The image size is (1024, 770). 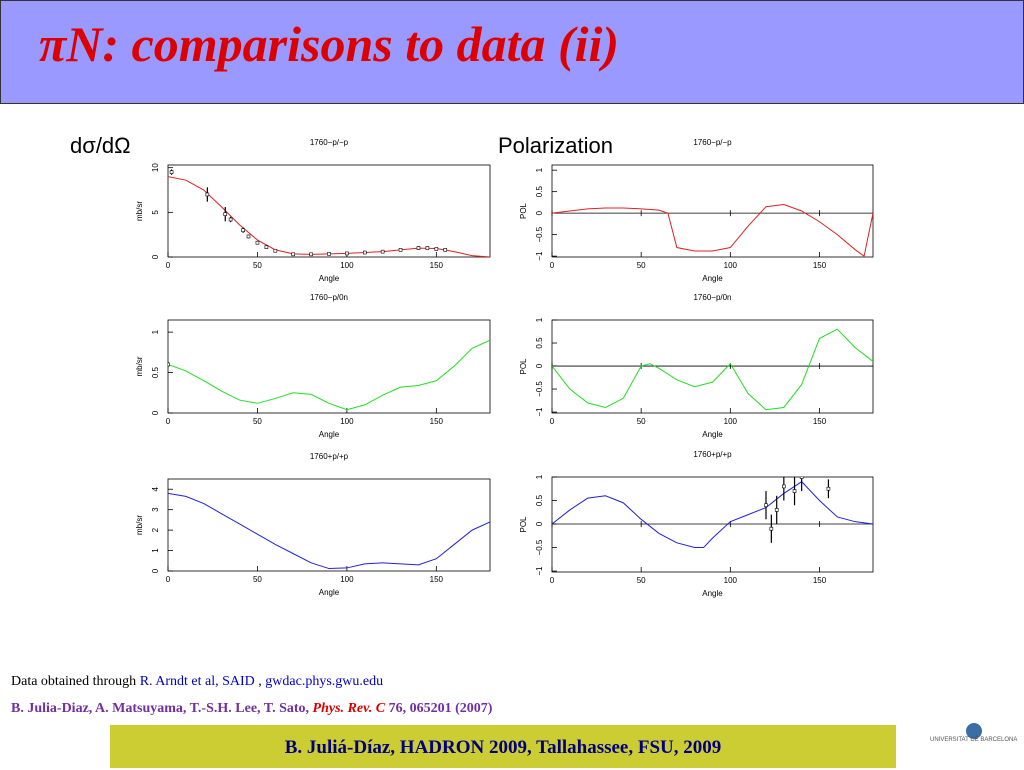 I want to click on y-tick-label: 4, so click(x=155, y=488).